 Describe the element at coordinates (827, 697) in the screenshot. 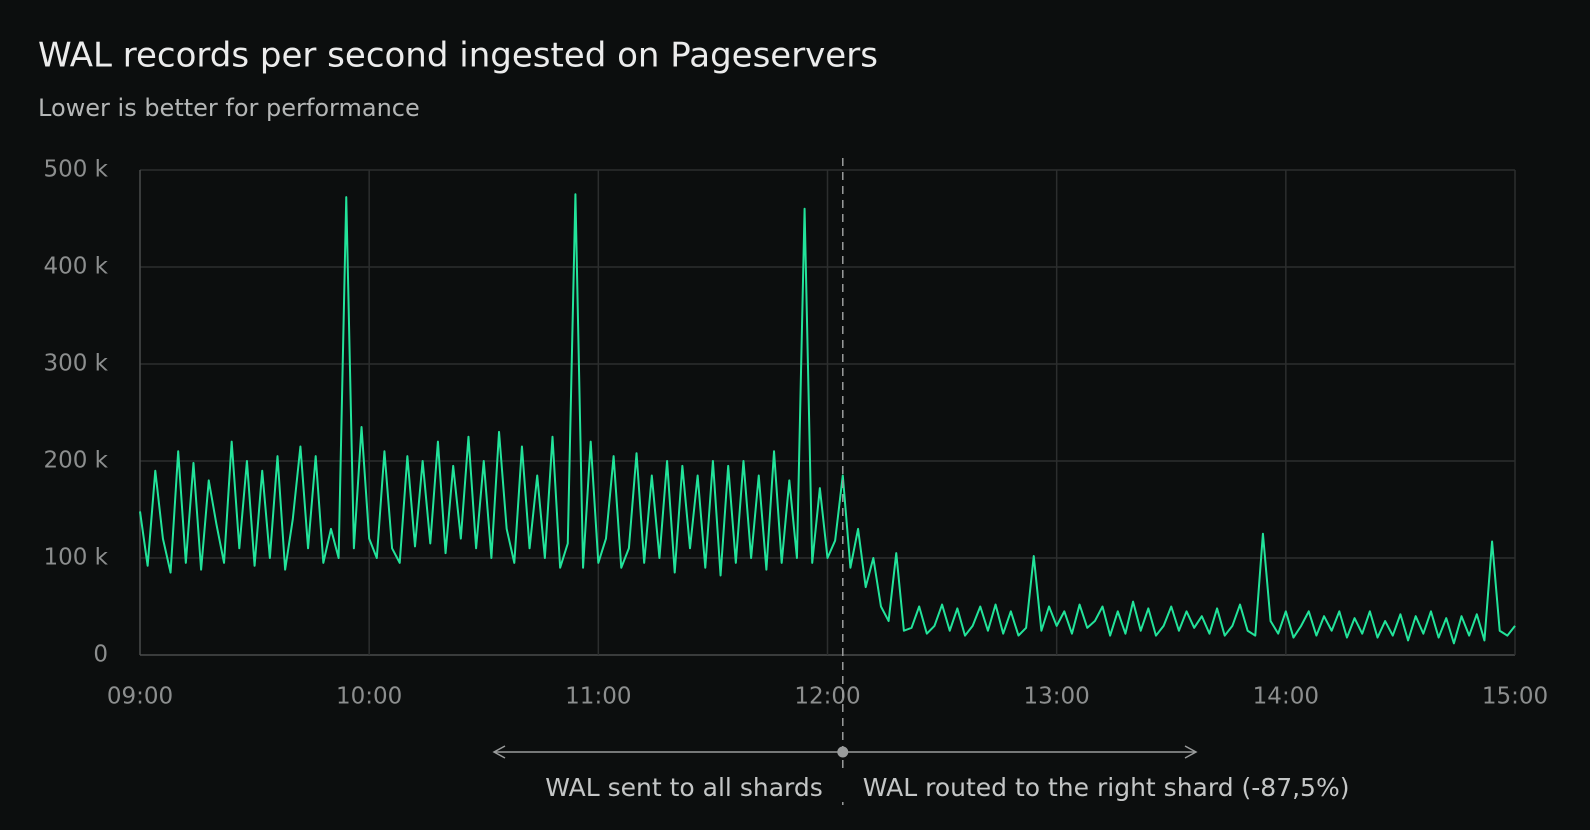

I see `x-tick-label: 12:00` at that location.